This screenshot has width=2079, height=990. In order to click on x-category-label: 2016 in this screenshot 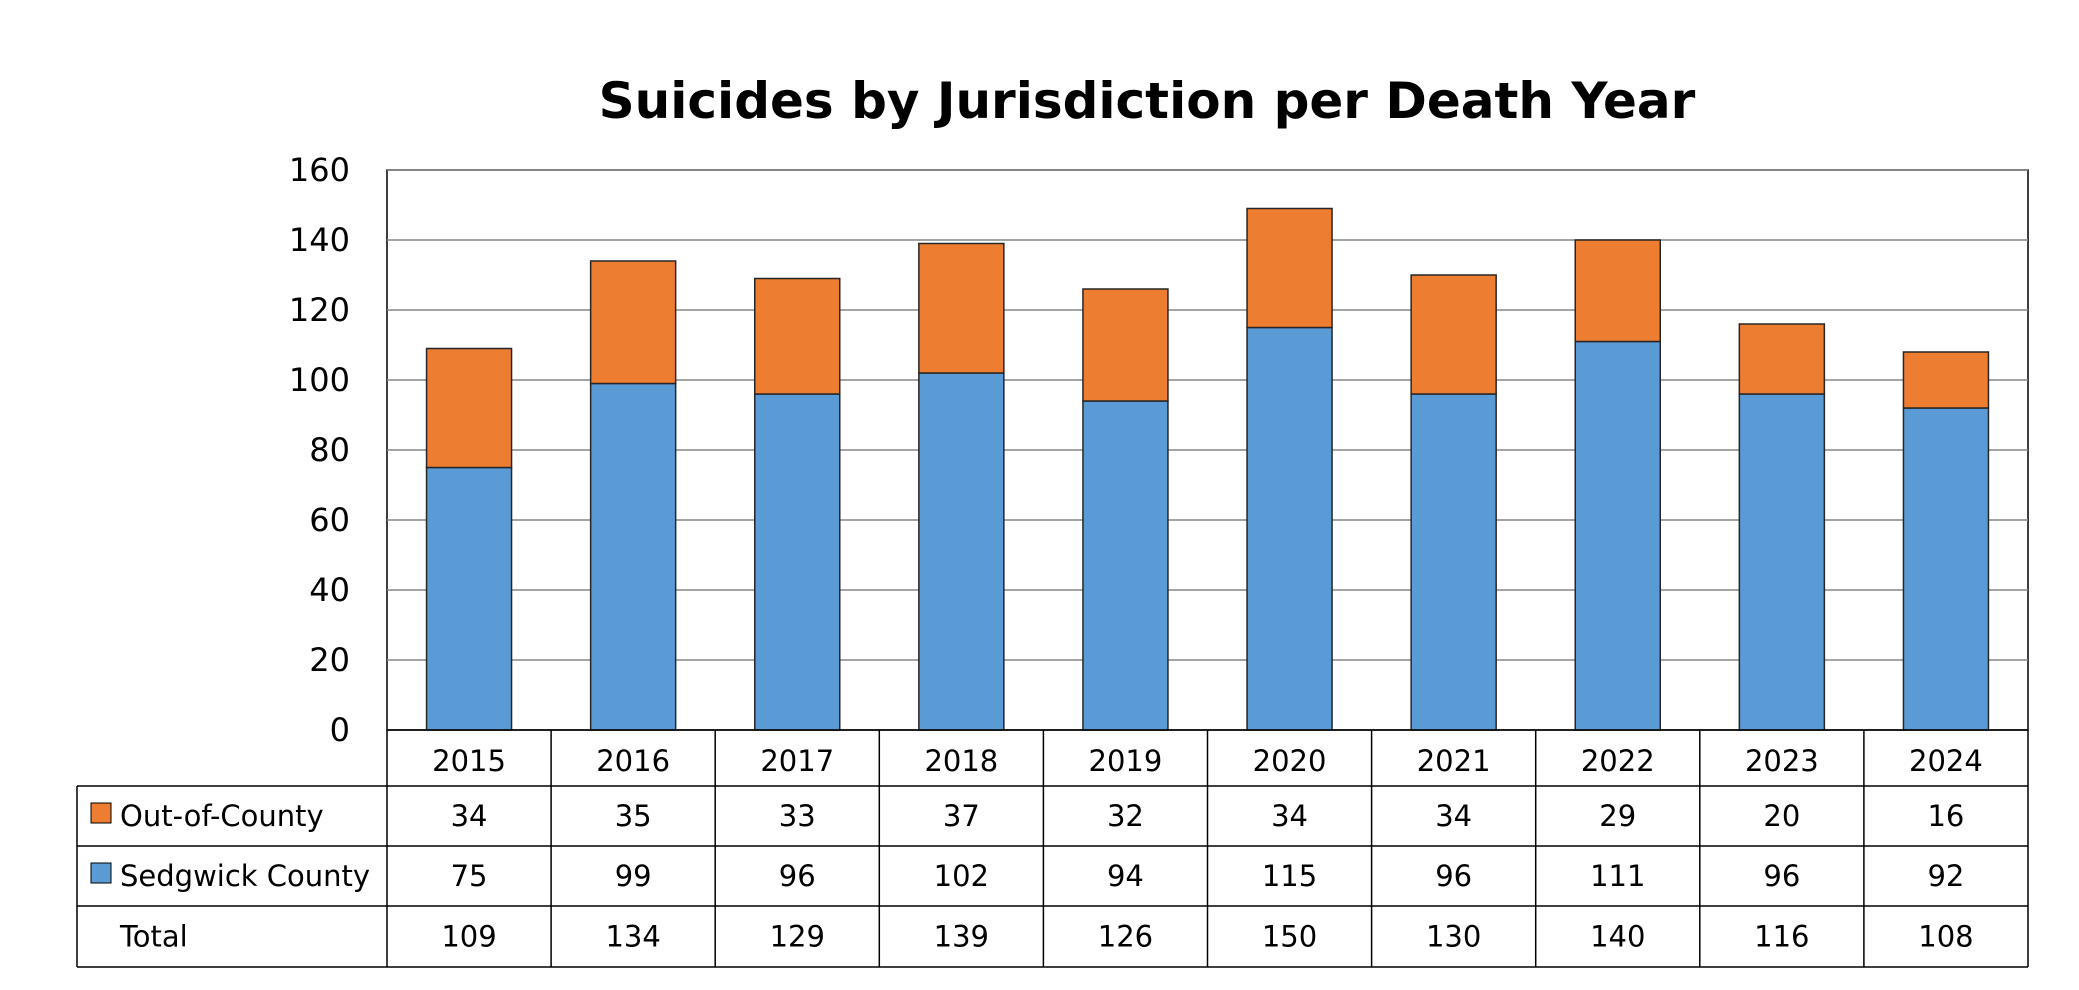, I will do `click(633, 761)`.